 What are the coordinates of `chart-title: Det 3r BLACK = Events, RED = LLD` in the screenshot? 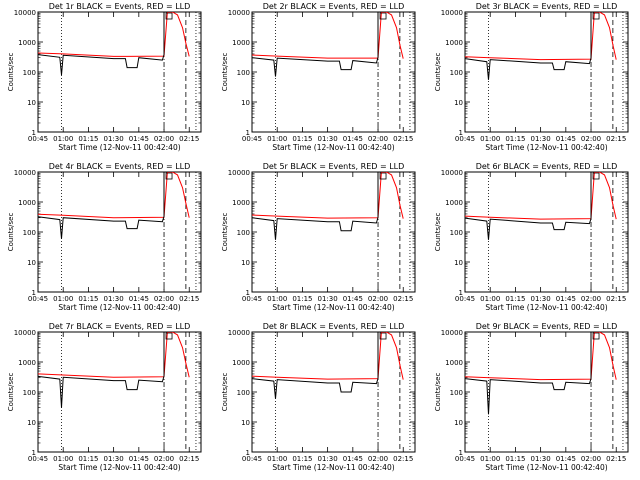 It's located at (547, 6).